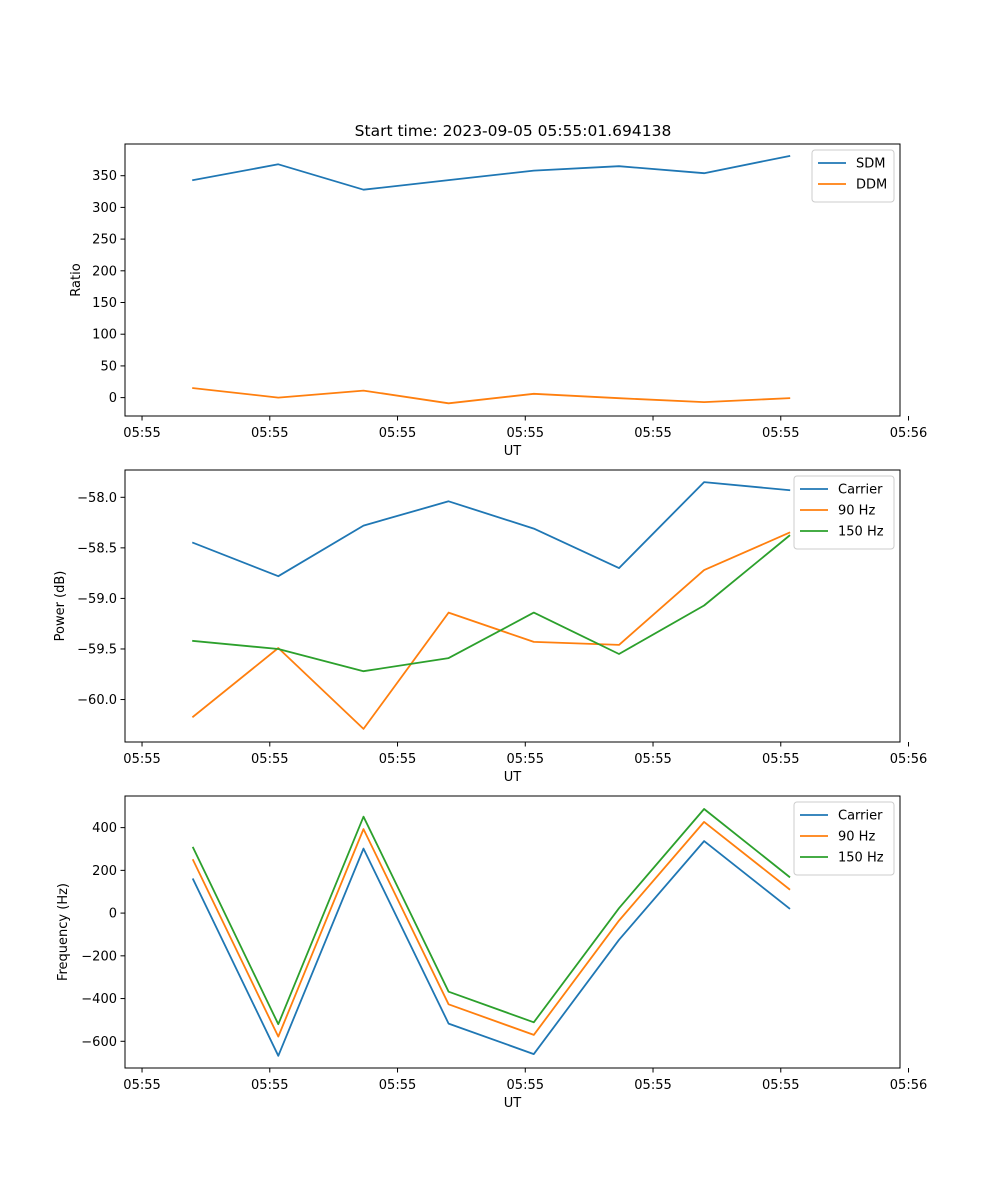 The width and height of the screenshot is (1000, 1200). I want to click on ratio-y-tick-label: 300, so click(104, 208).